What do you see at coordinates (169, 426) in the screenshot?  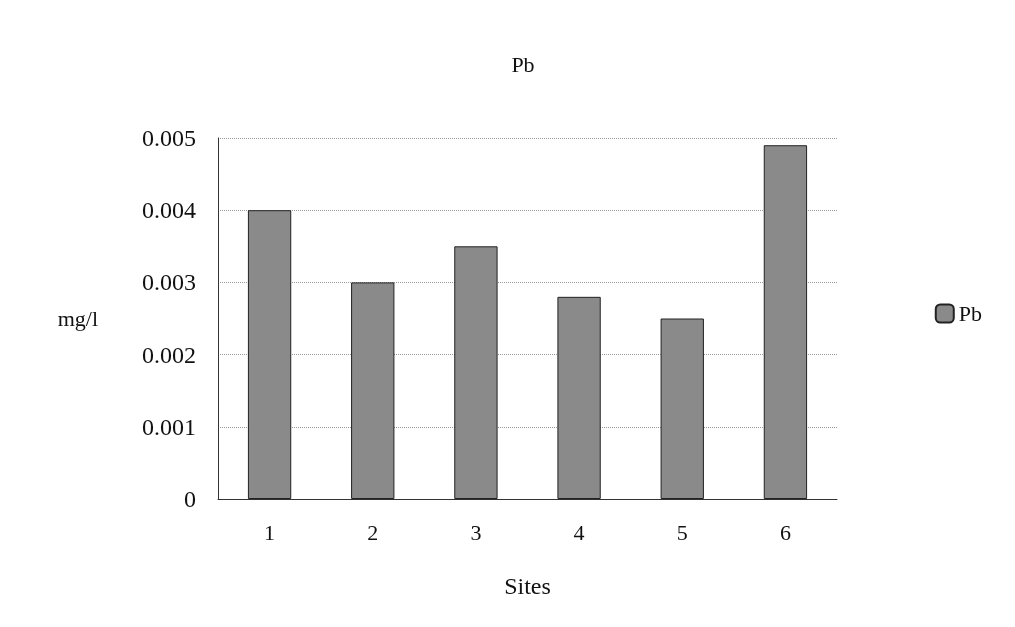 I see `y-tick-label: 0.001` at bounding box center [169, 426].